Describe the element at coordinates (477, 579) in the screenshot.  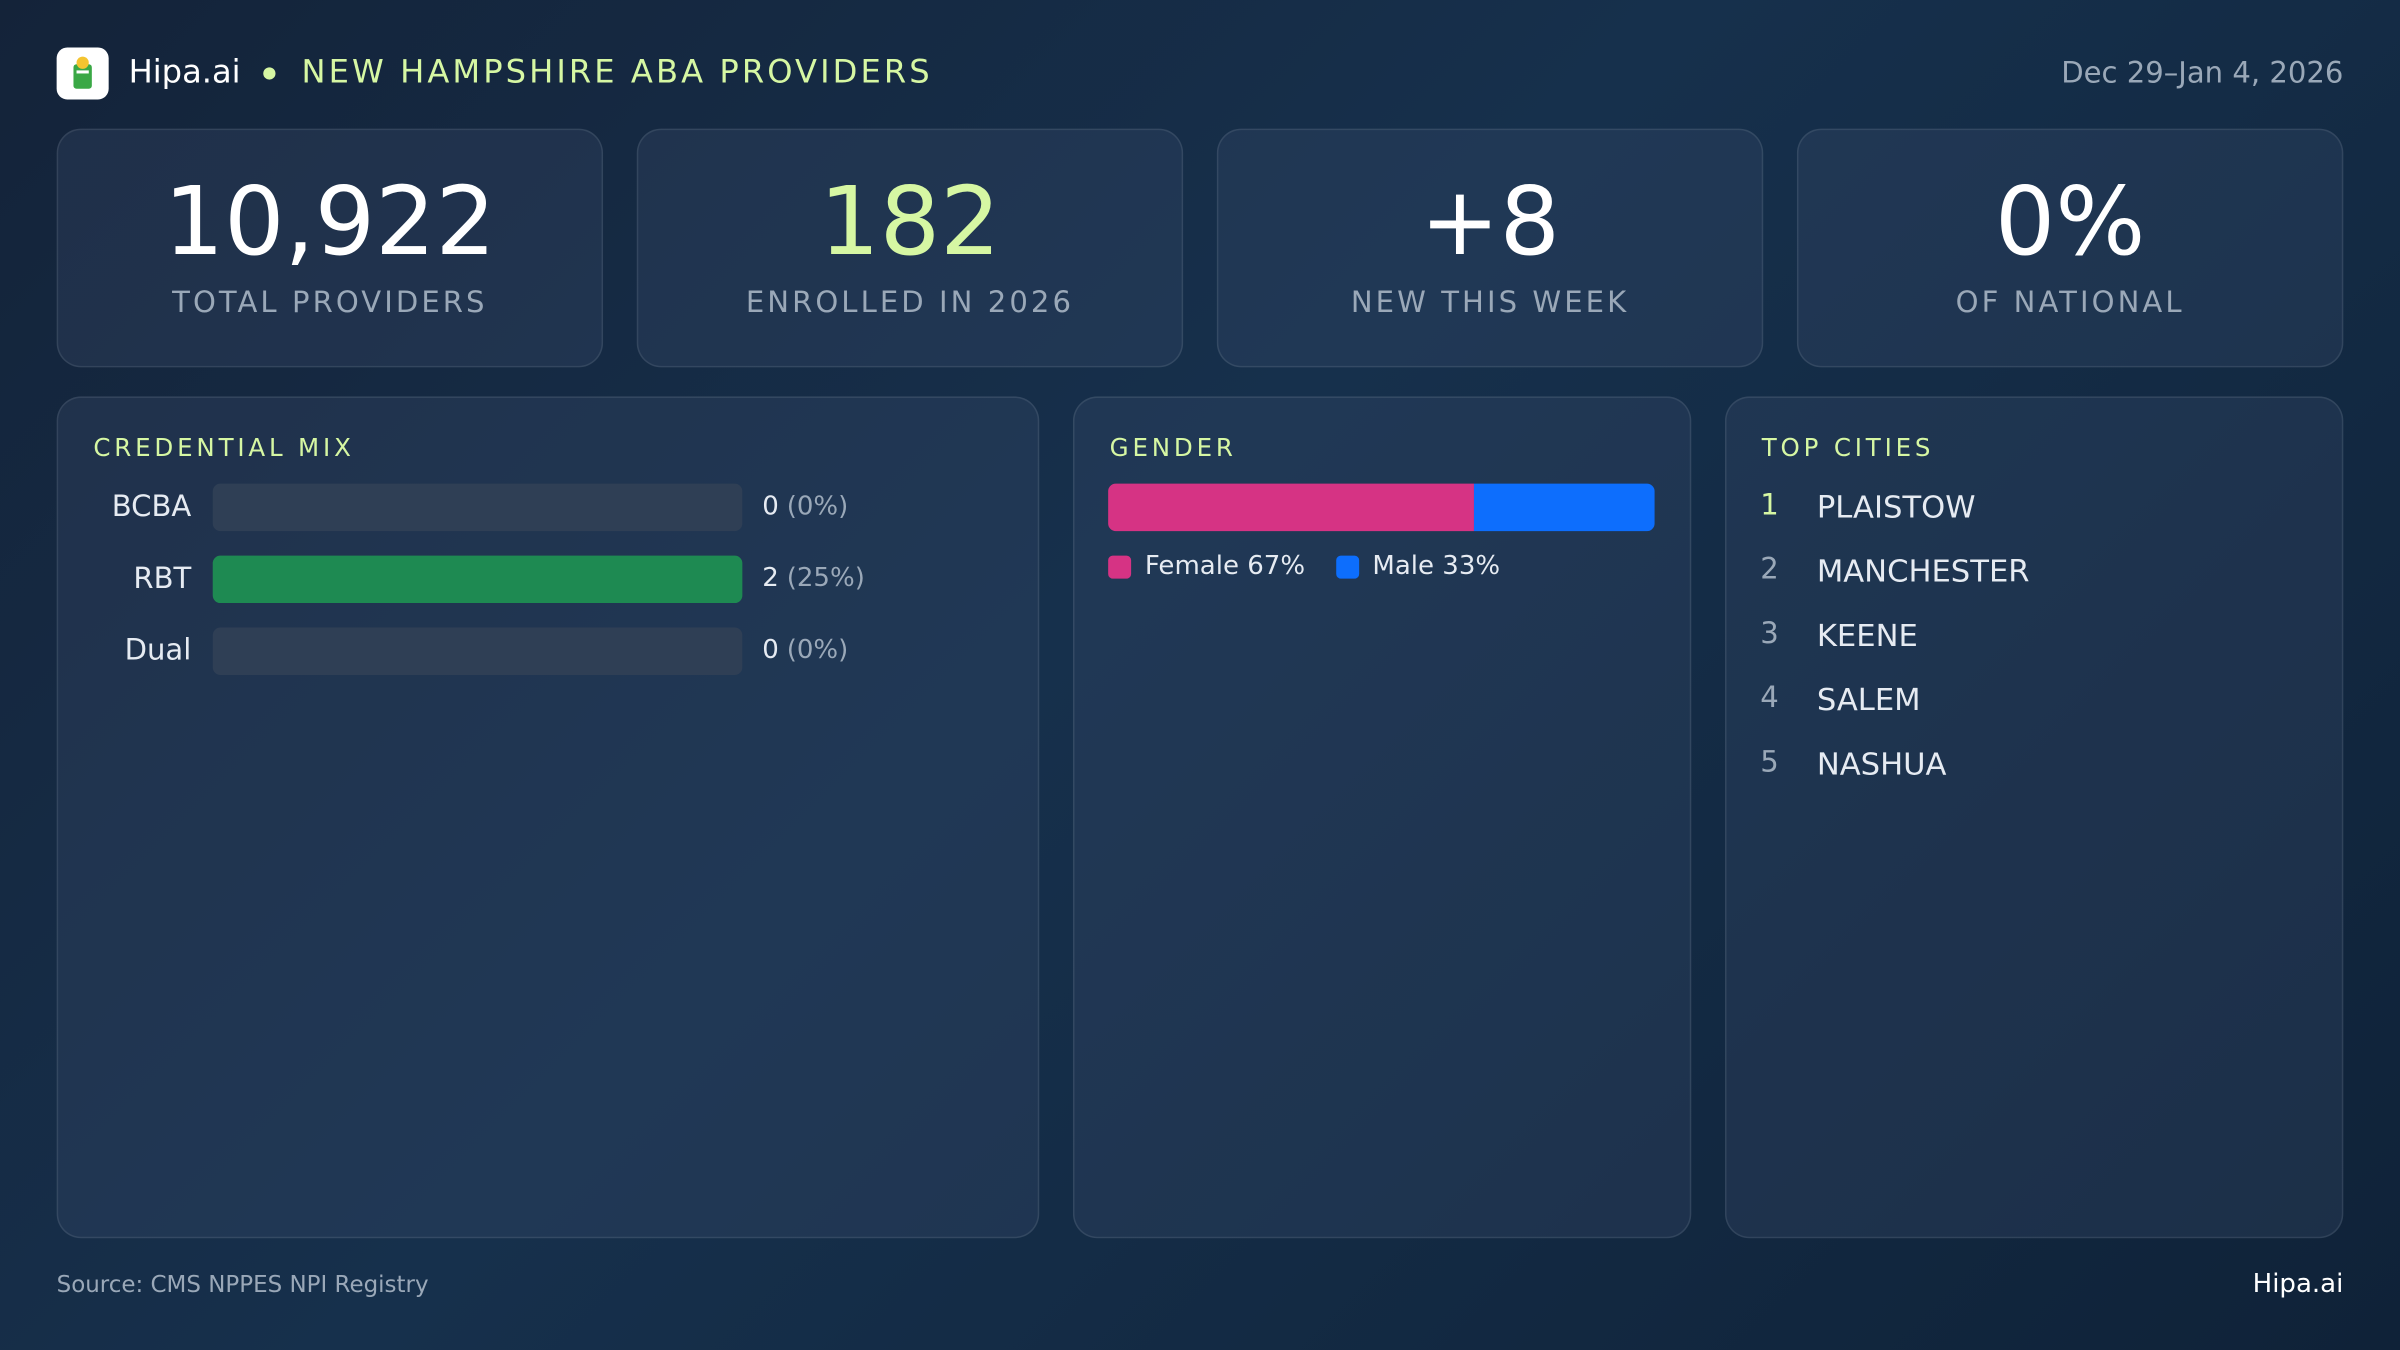
I see `bar` at that location.